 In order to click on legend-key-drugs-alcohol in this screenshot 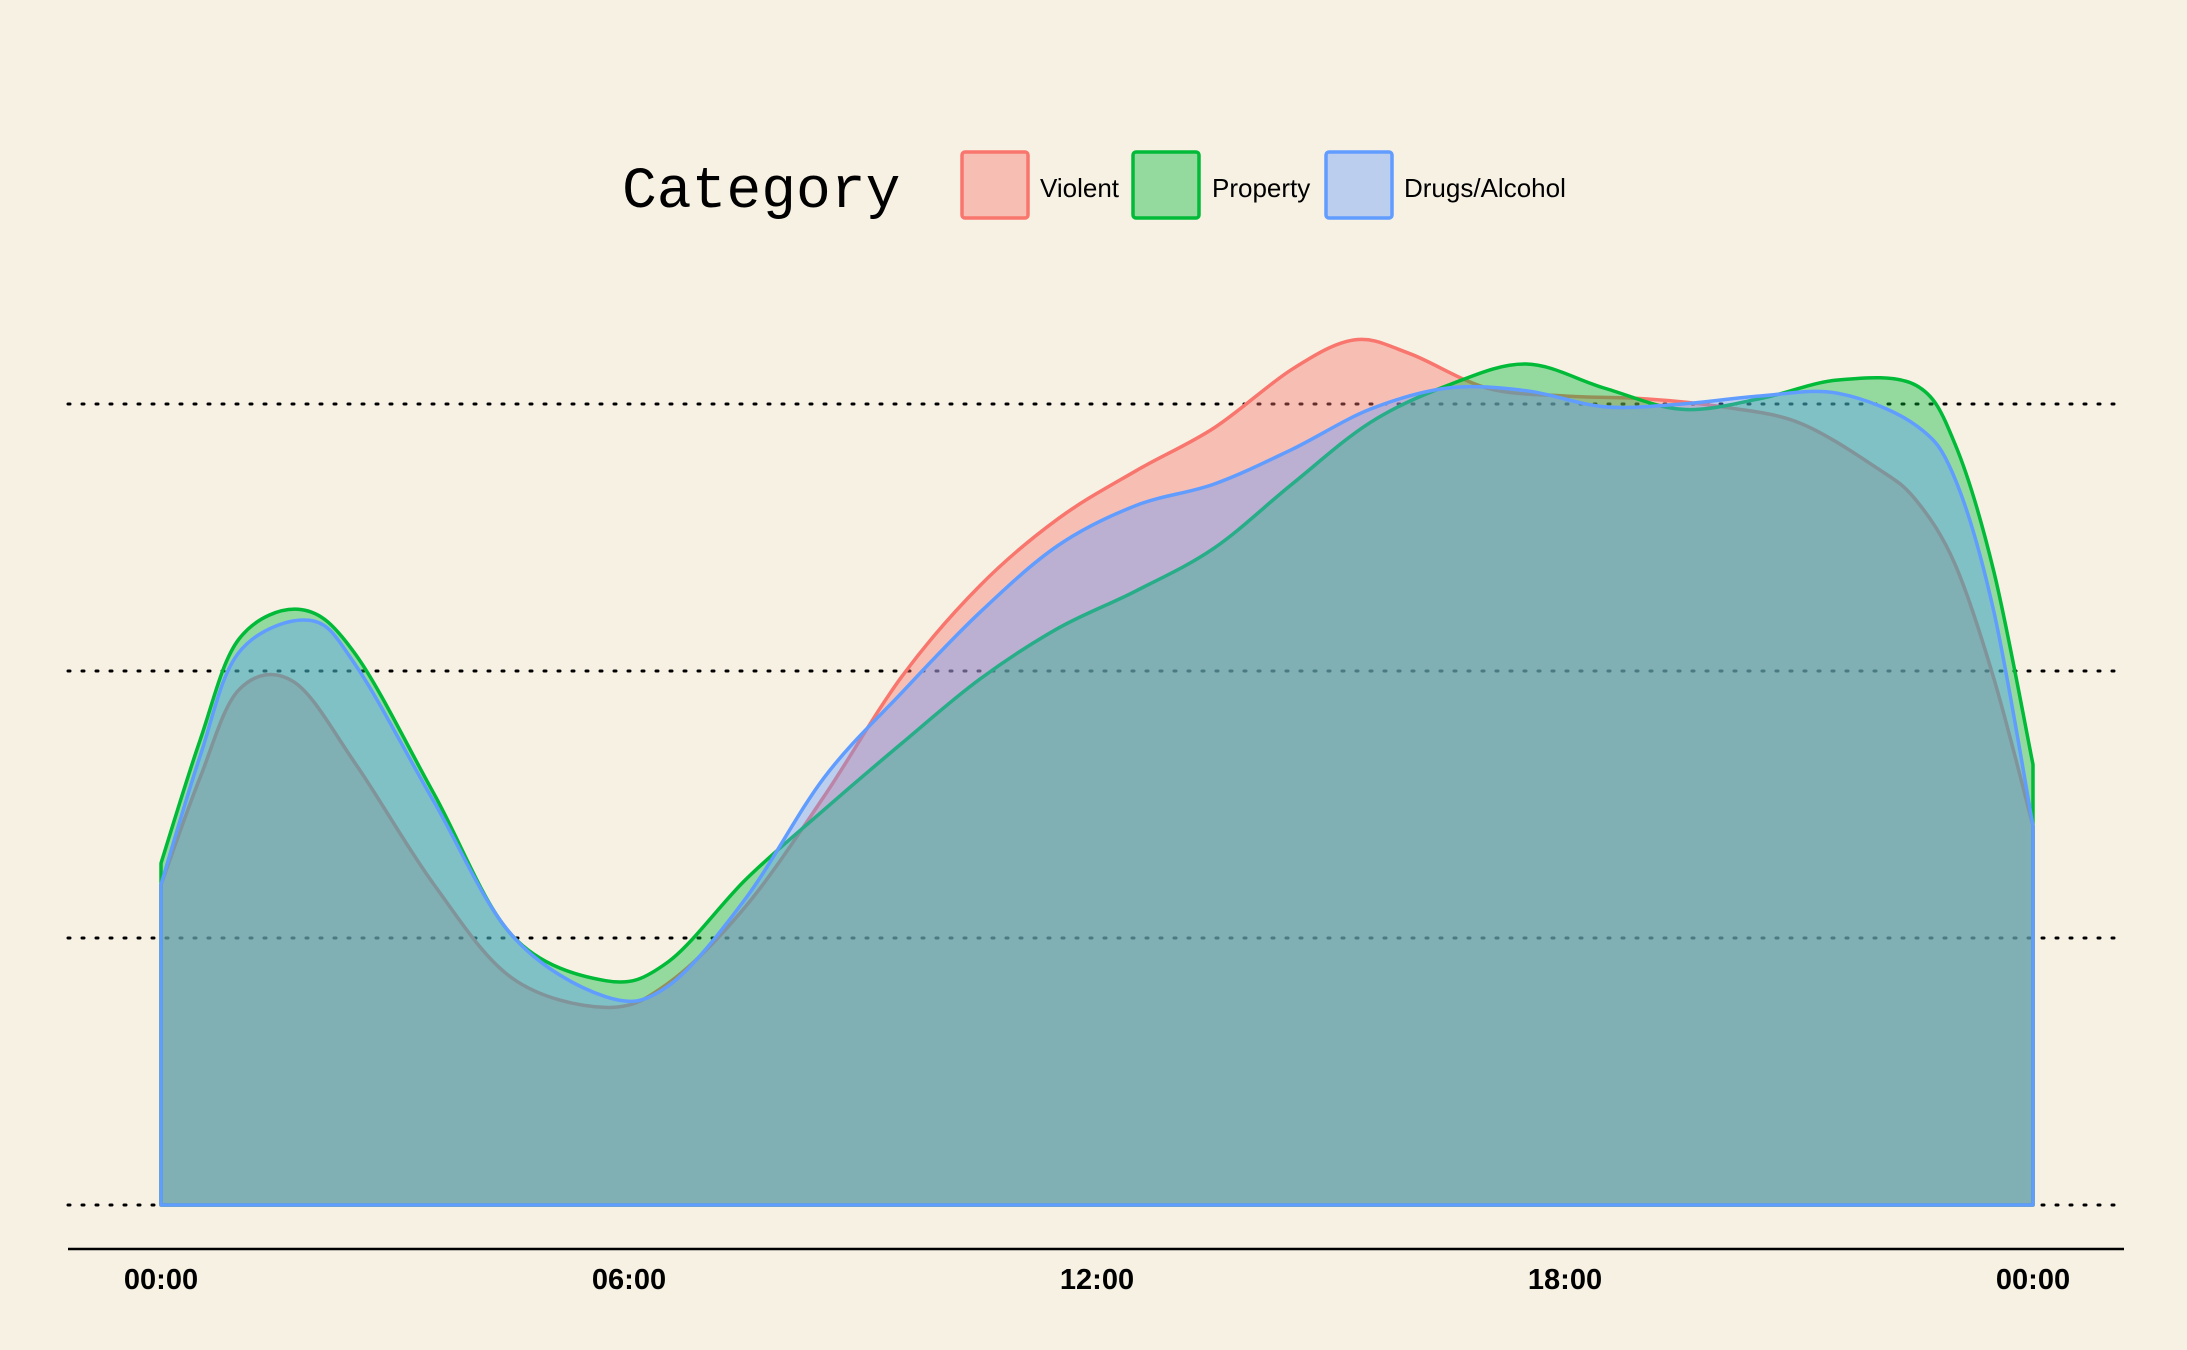, I will do `click(1359, 185)`.